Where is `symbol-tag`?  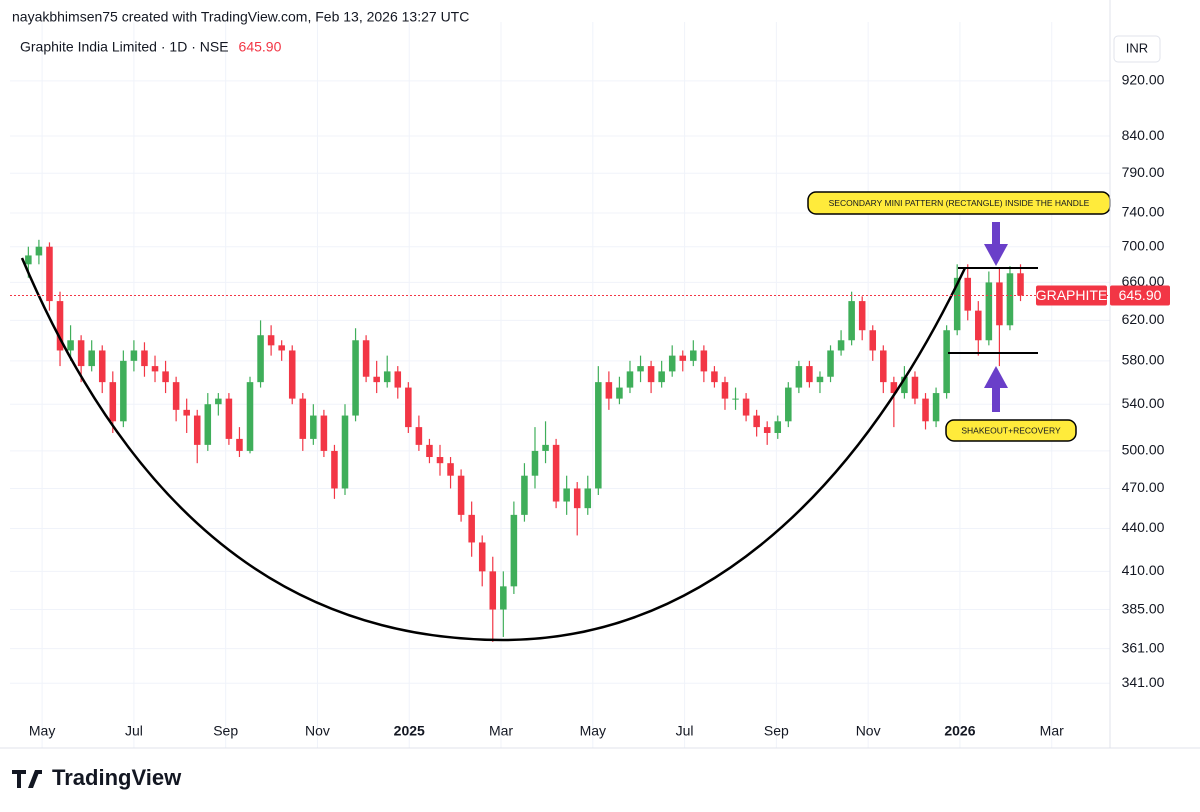
symbol-tag is located at coordinates (1071, 295).